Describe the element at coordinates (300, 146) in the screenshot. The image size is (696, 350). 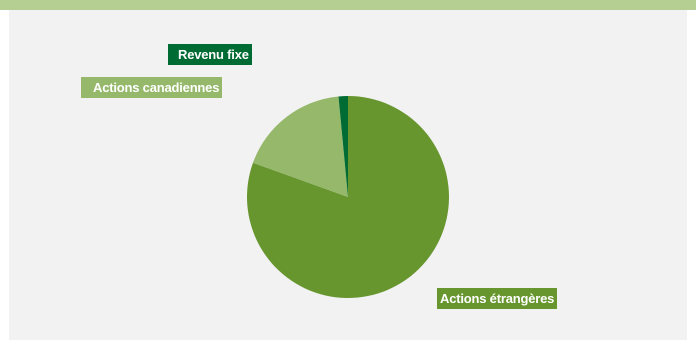
I see `pie-slice-actions-canadiennes` at that location.